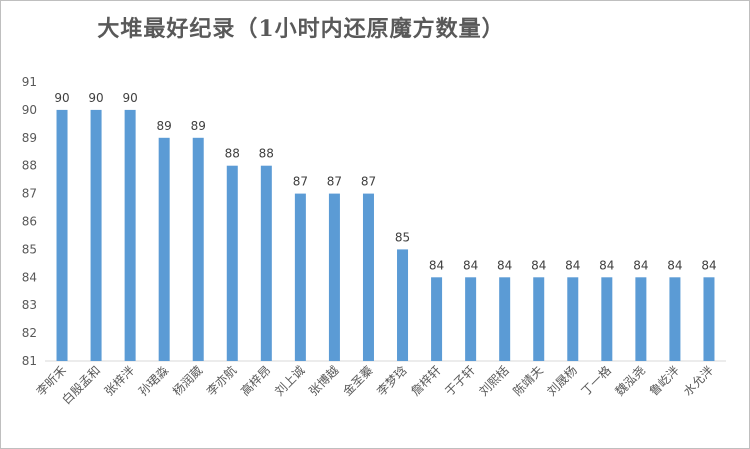 This screenshot has width=750, height=449. What do you see at coordinates (664, 380) in the screenshot?
I see `x-tick-label: 鲁屹泮` at bounding box center [664, 380].